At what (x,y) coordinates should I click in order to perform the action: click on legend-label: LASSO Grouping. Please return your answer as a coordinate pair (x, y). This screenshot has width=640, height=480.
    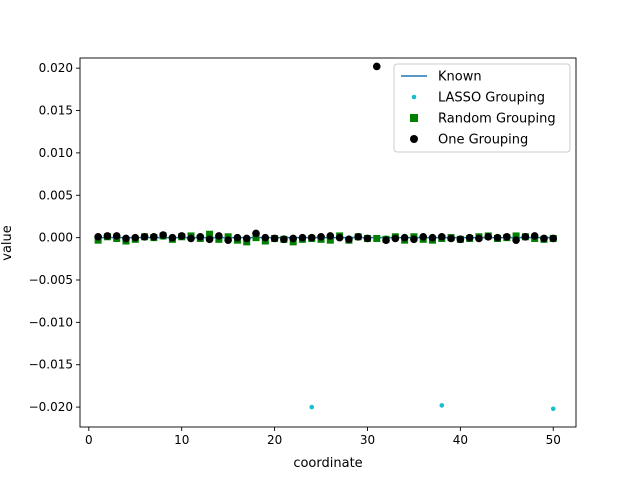
    Looking at the image, I should click on (491, 98).